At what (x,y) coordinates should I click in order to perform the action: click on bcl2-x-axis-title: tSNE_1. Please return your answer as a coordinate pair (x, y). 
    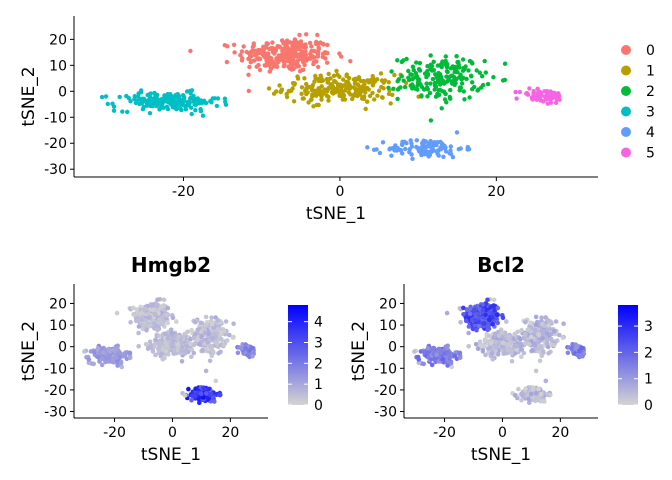
    Looking at the image, I should click on (501, 455).